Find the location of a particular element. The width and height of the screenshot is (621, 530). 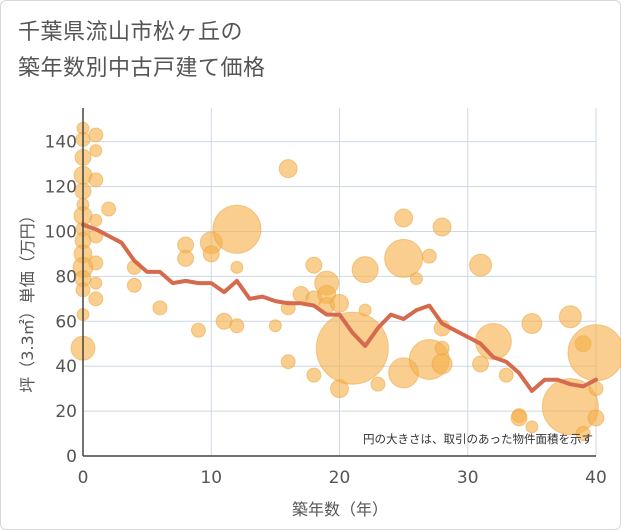

y-tick-label-100: 100 is located at coordinates (61, 232).